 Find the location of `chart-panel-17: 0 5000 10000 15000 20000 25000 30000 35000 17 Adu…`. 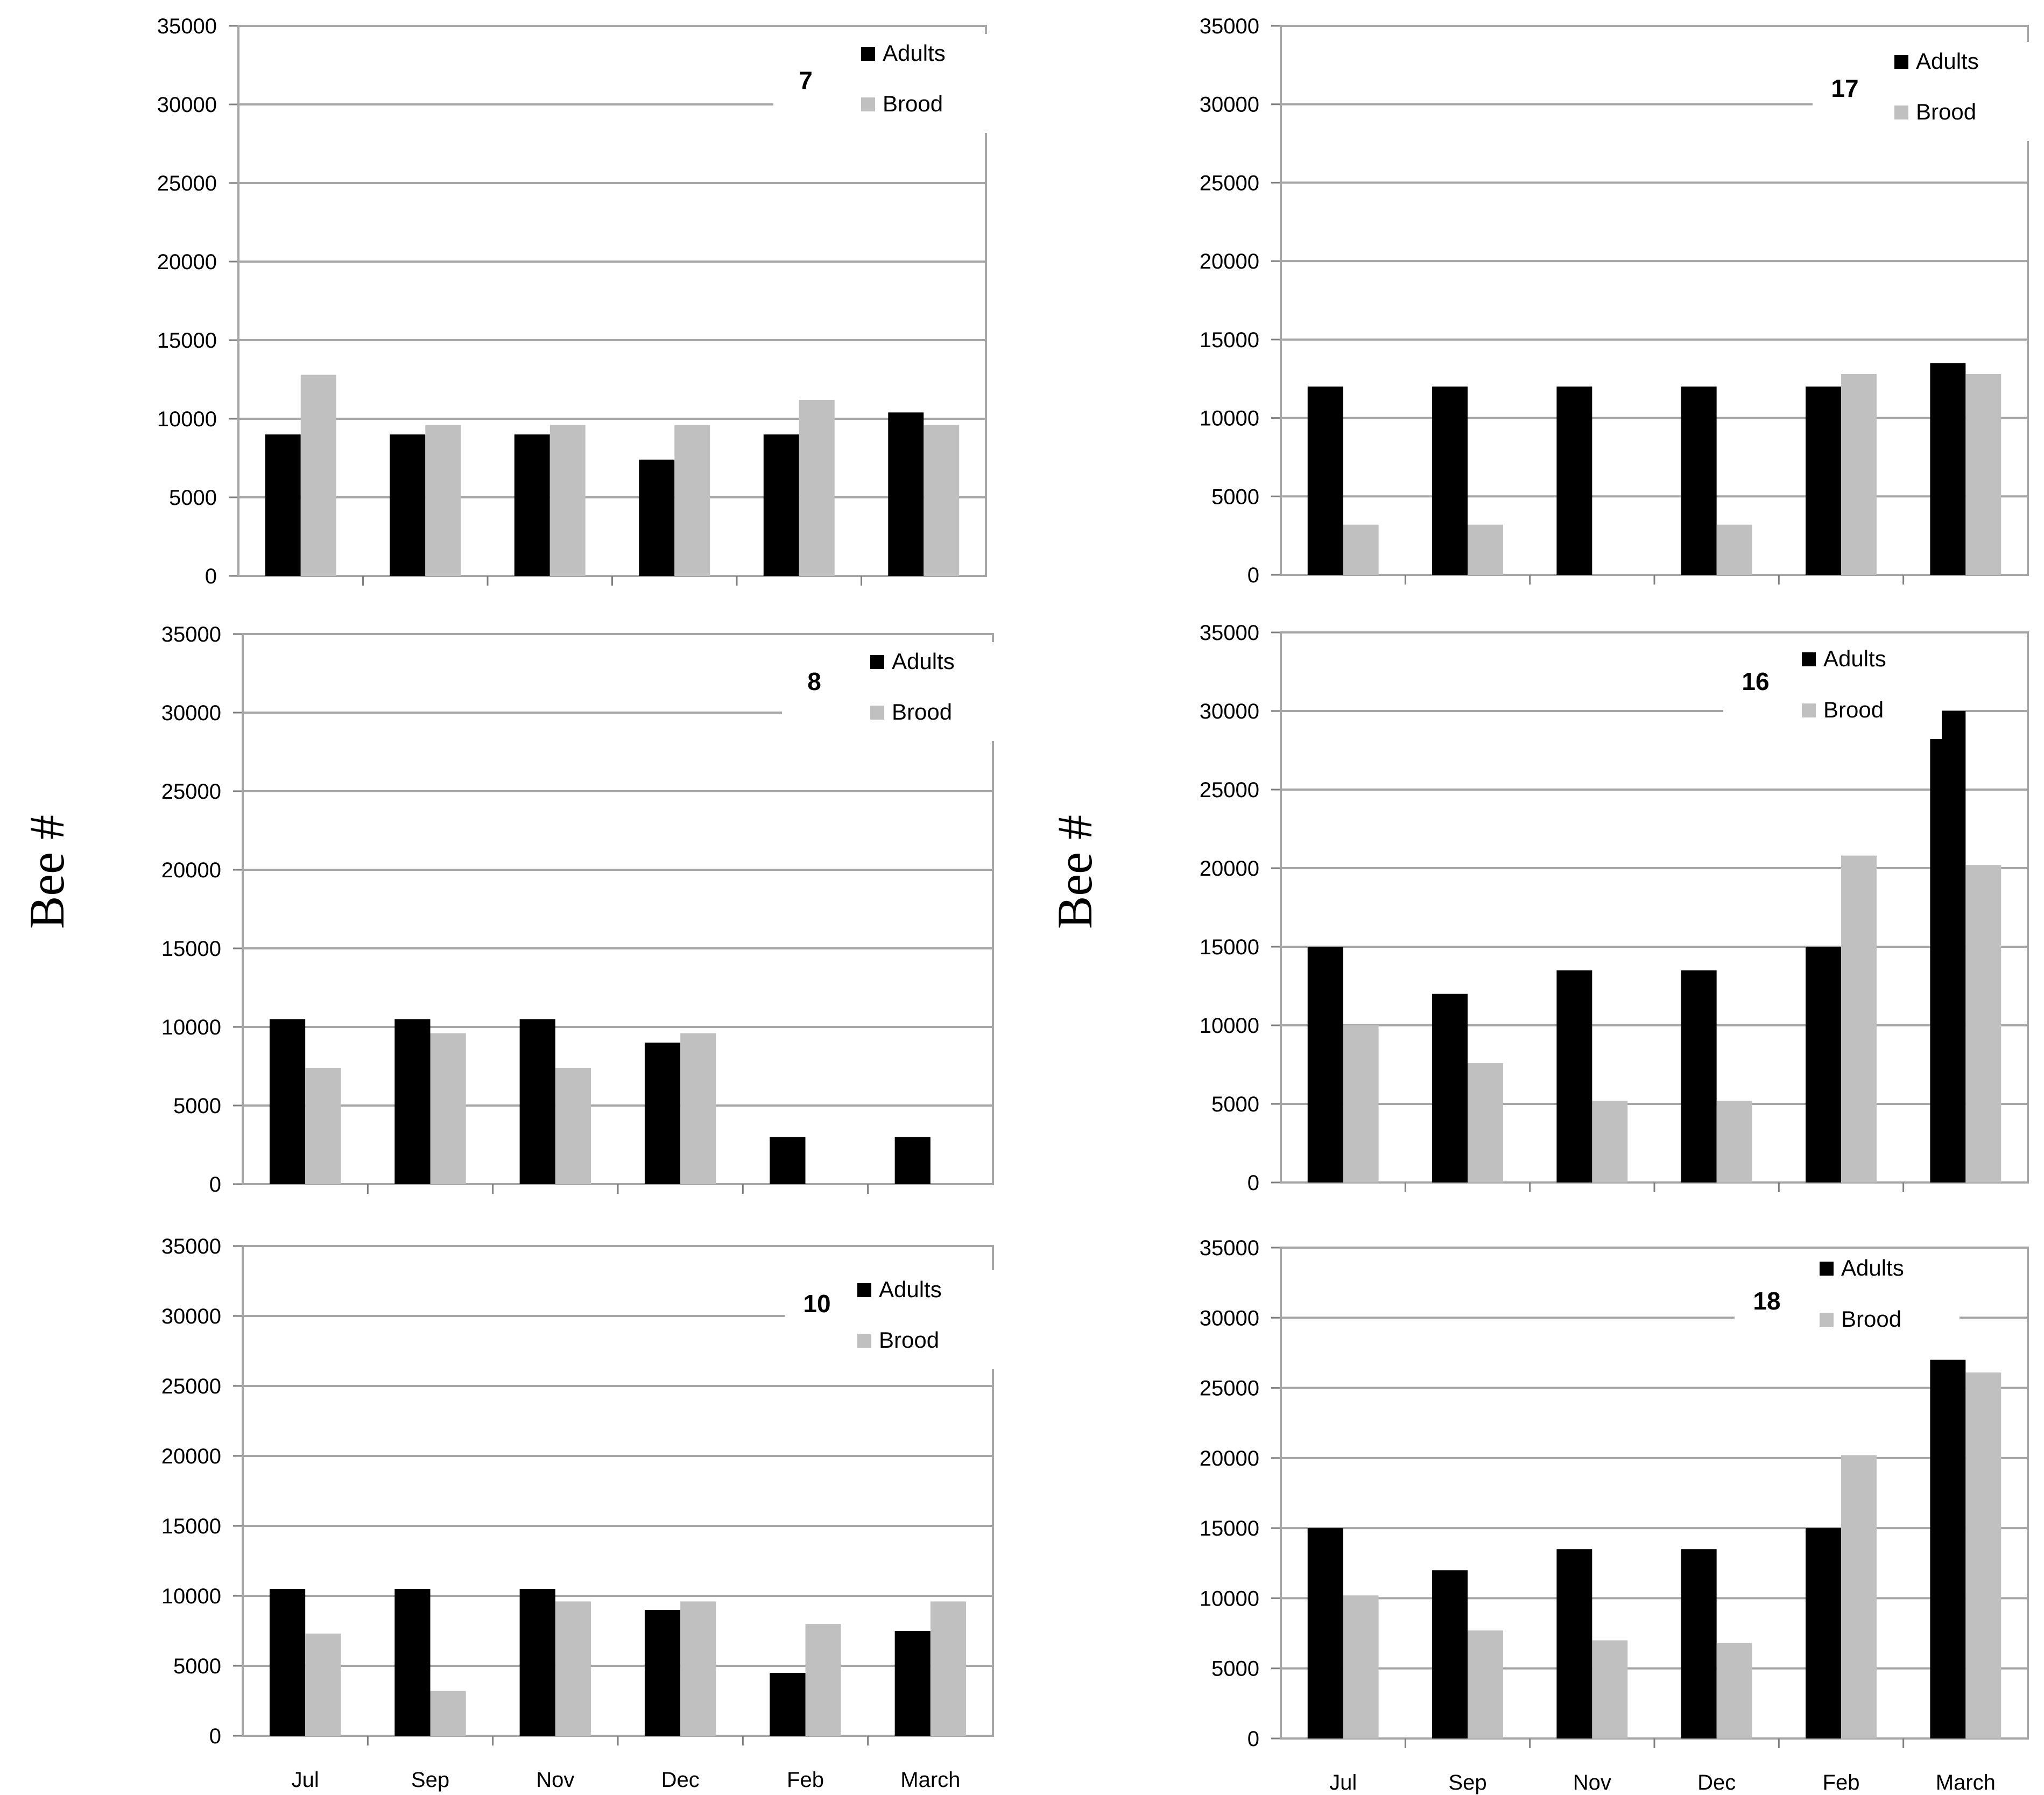

chart-panel-17: 0 5000 10000 15000 20000 25000 30000 35000 17 Adu… is located at coordinates (1617, 301).